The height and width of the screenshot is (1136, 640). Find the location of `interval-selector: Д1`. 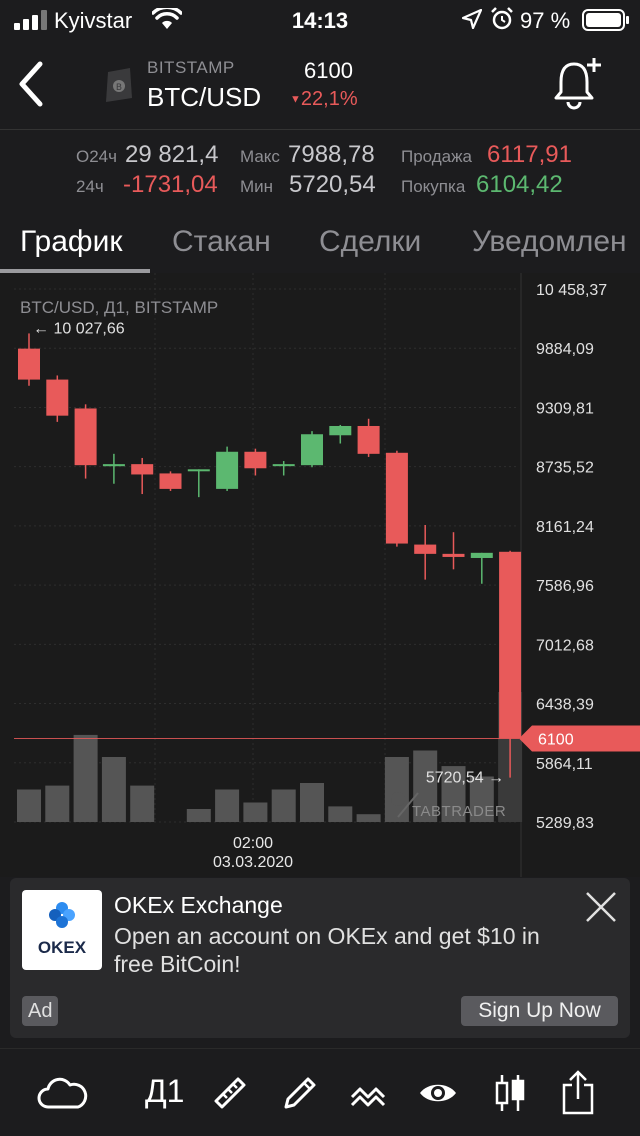

interval-selector: Д1 is located at coordinates (165, 1091).